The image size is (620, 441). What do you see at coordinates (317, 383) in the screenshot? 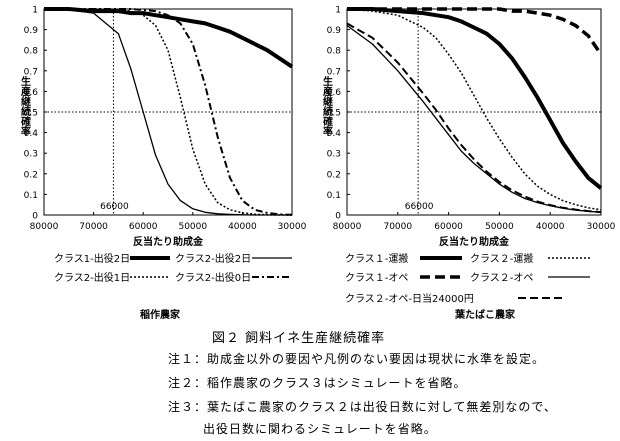
I see `note-2: 注２：稲作農家のクラス３はシミュレートを省略。` at bounding box center [317, 383].